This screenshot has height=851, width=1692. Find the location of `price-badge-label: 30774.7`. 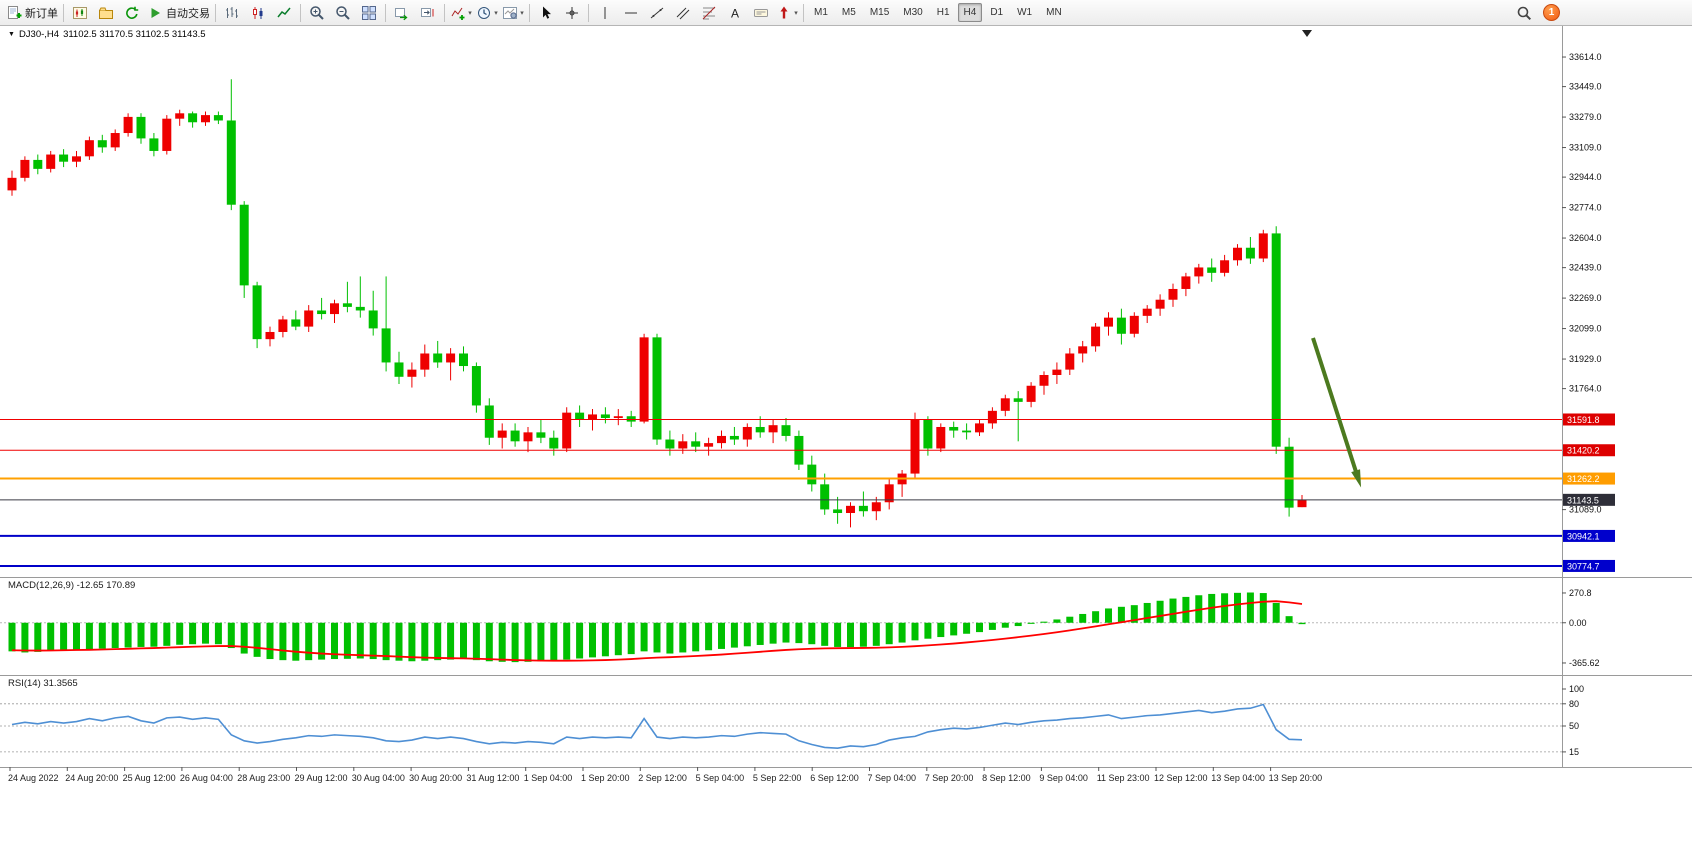

price-badge-label: 30774.7 is located at coordinates (1583, 566).